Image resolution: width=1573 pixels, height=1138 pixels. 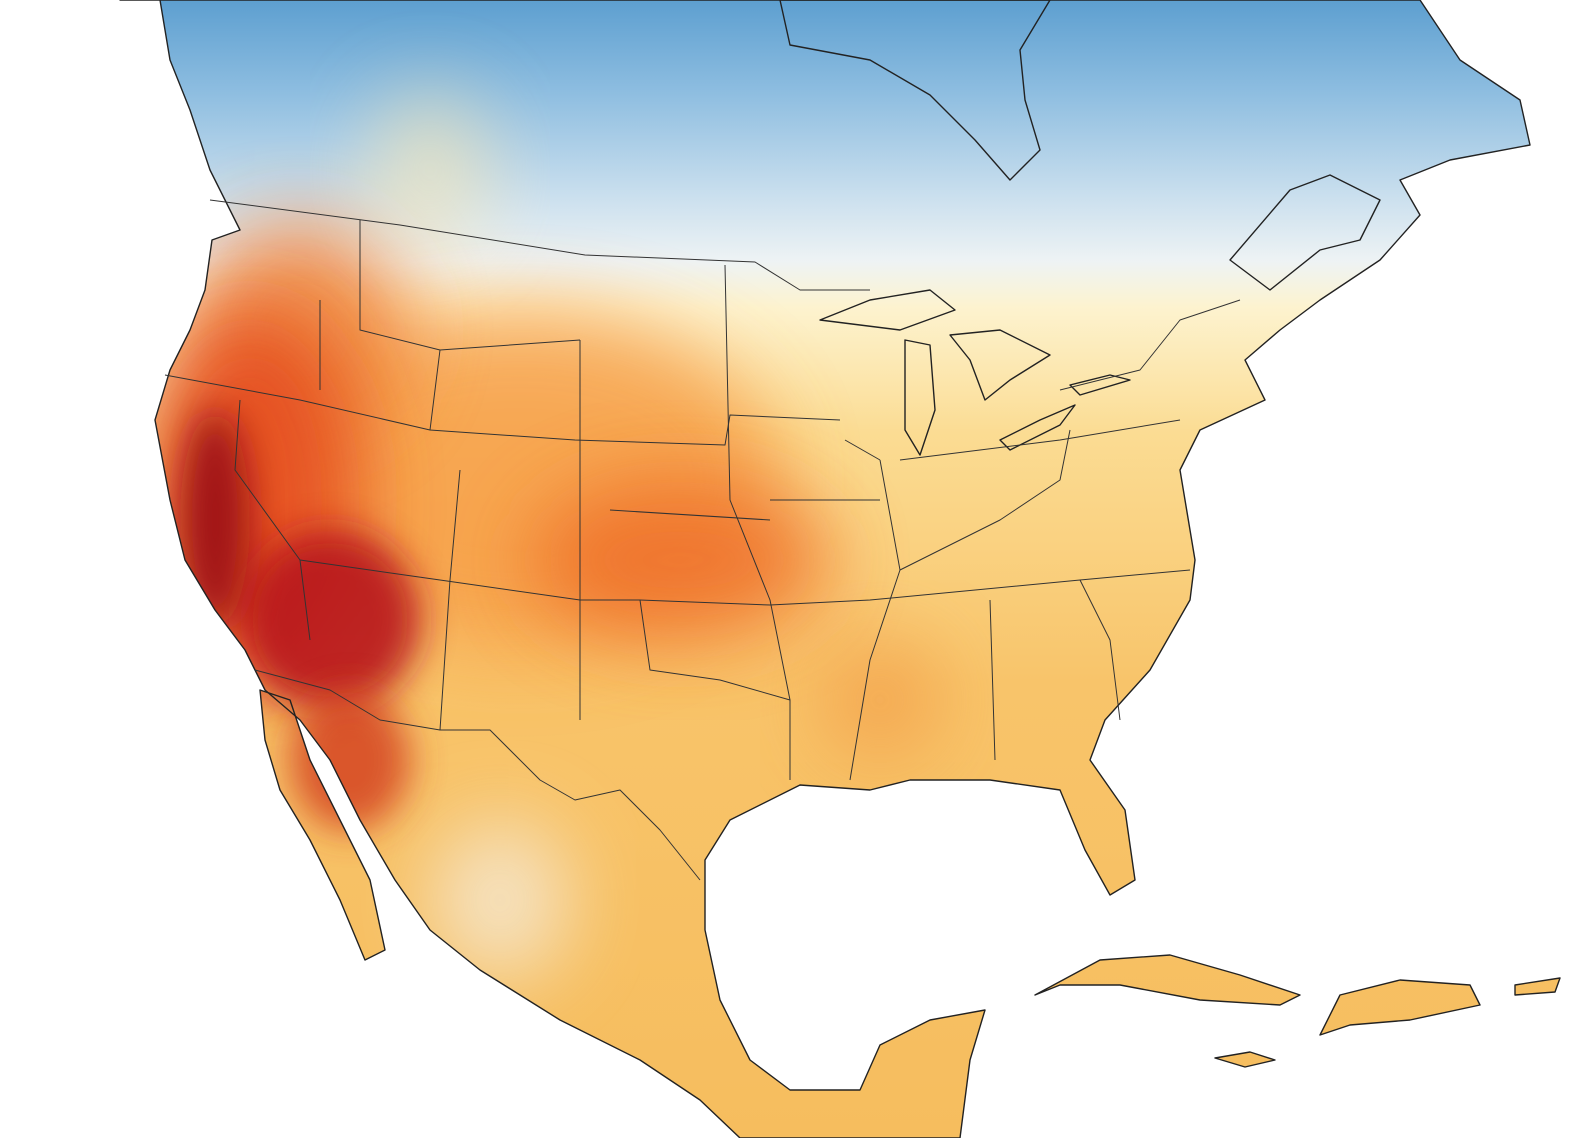 What do you see at coordinates (1537, 986) in the screenshot?
I see `puerto-rico` at bounding box center [1537, 986].